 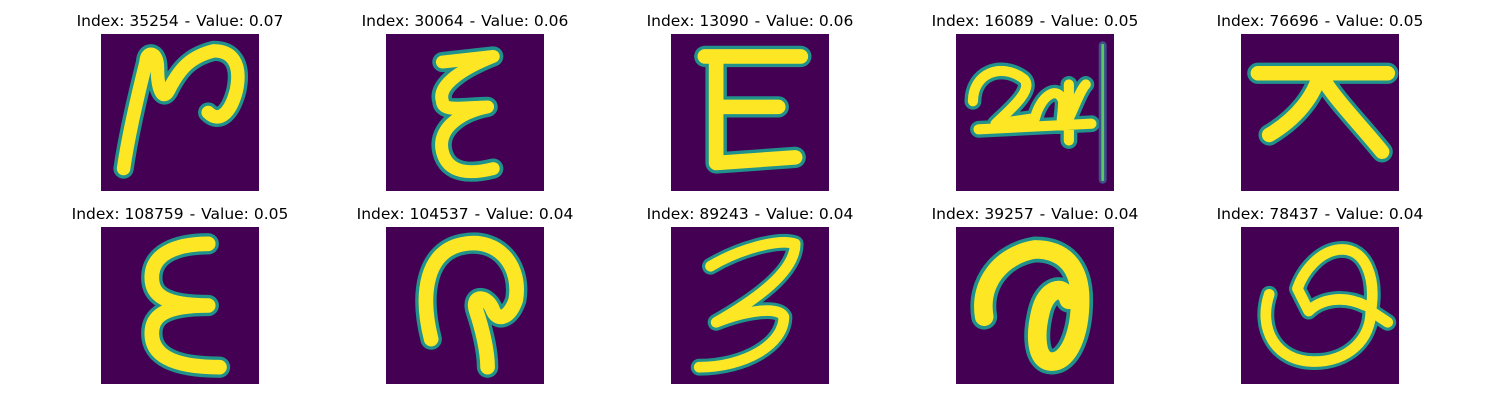 I want to click on panel-title: Index: 76696 - Value: 0.05, so click(x=1320, y=21).